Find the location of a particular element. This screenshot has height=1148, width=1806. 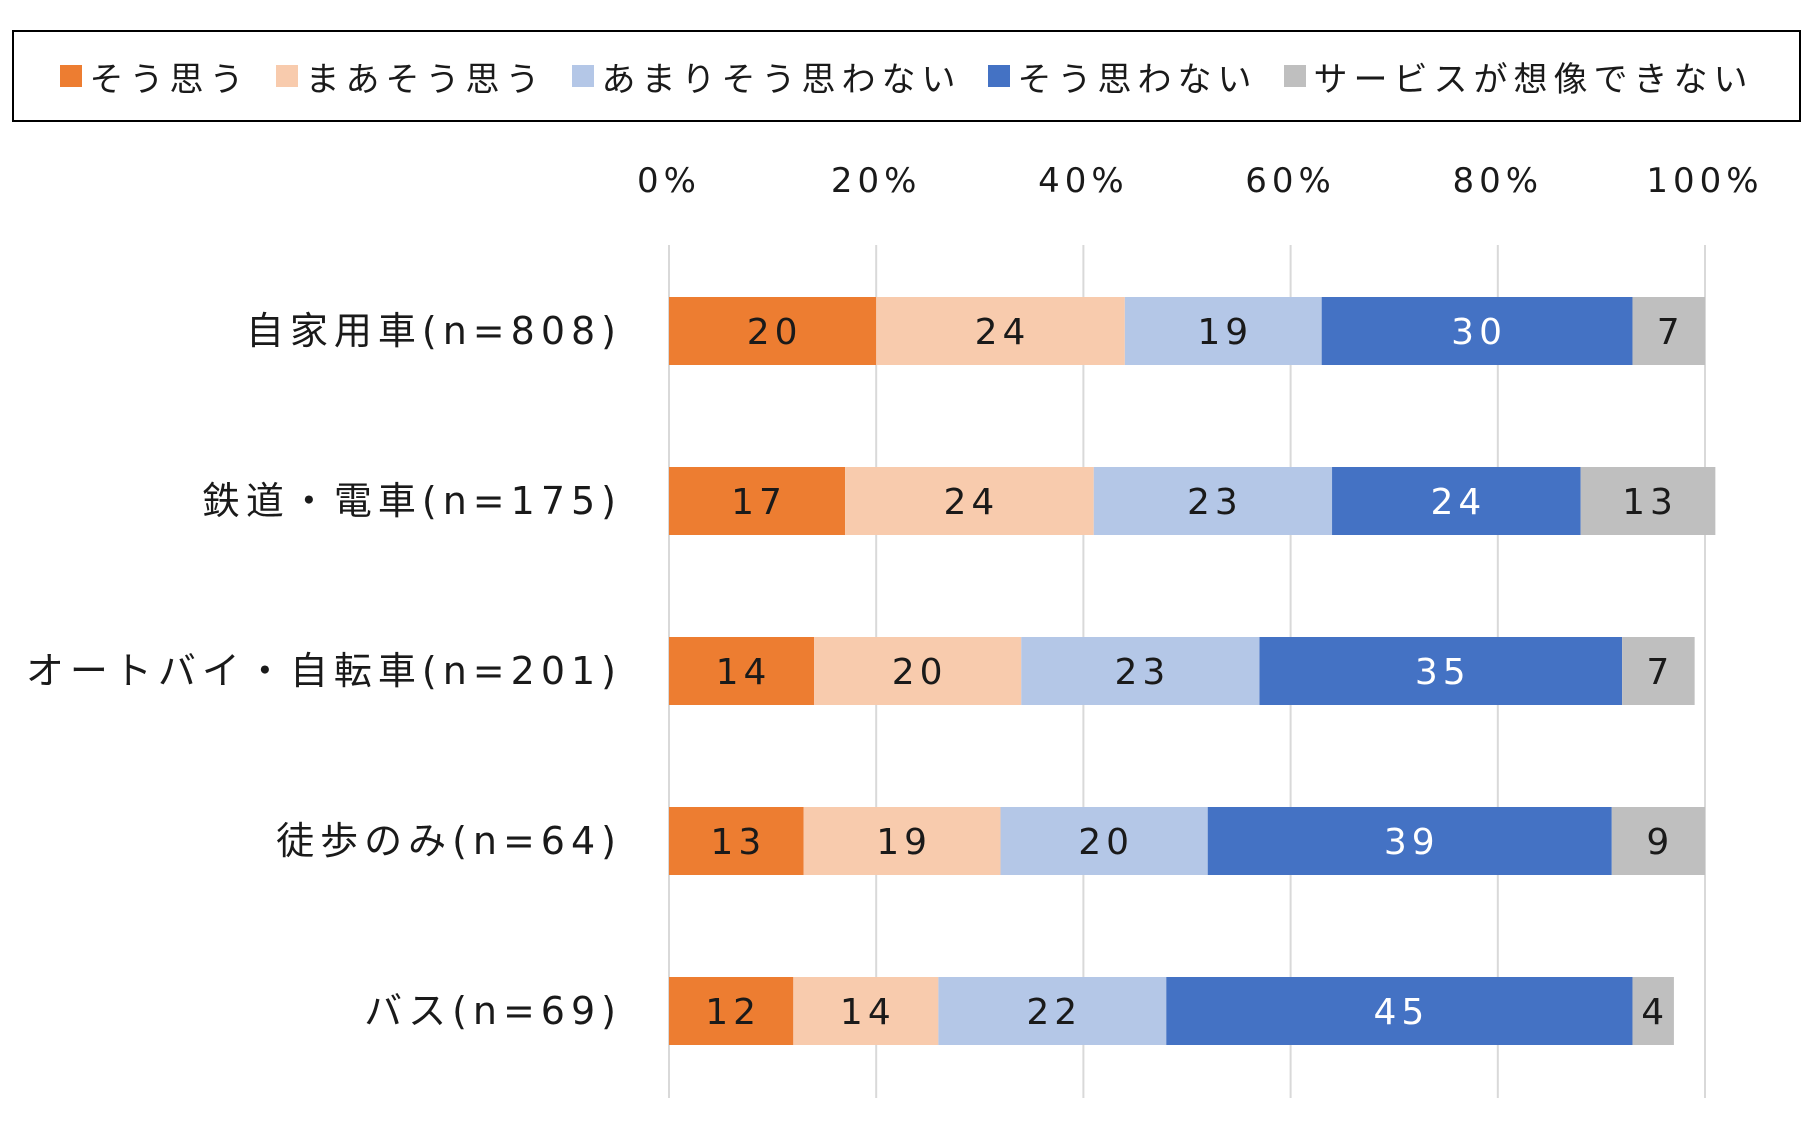

data-label: 17 is located at coordinates (759, 502).